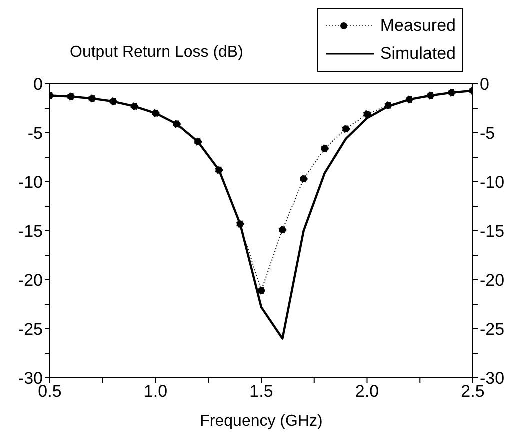  What do you see at coordinates (262, 392) in the screenshot?
I see `x-tick-label: 1.5` at bounding box center [262, 392].